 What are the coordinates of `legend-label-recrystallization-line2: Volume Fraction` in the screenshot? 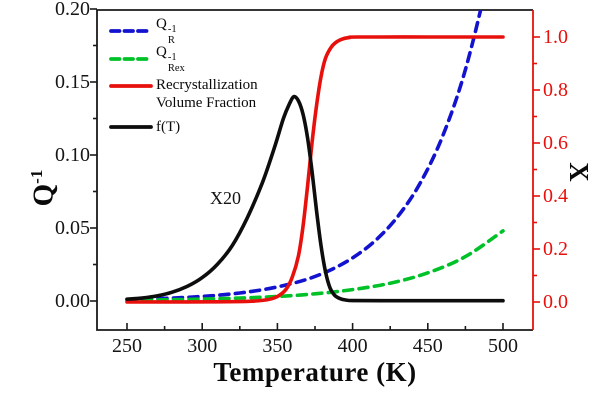 It's located at (206, 103).